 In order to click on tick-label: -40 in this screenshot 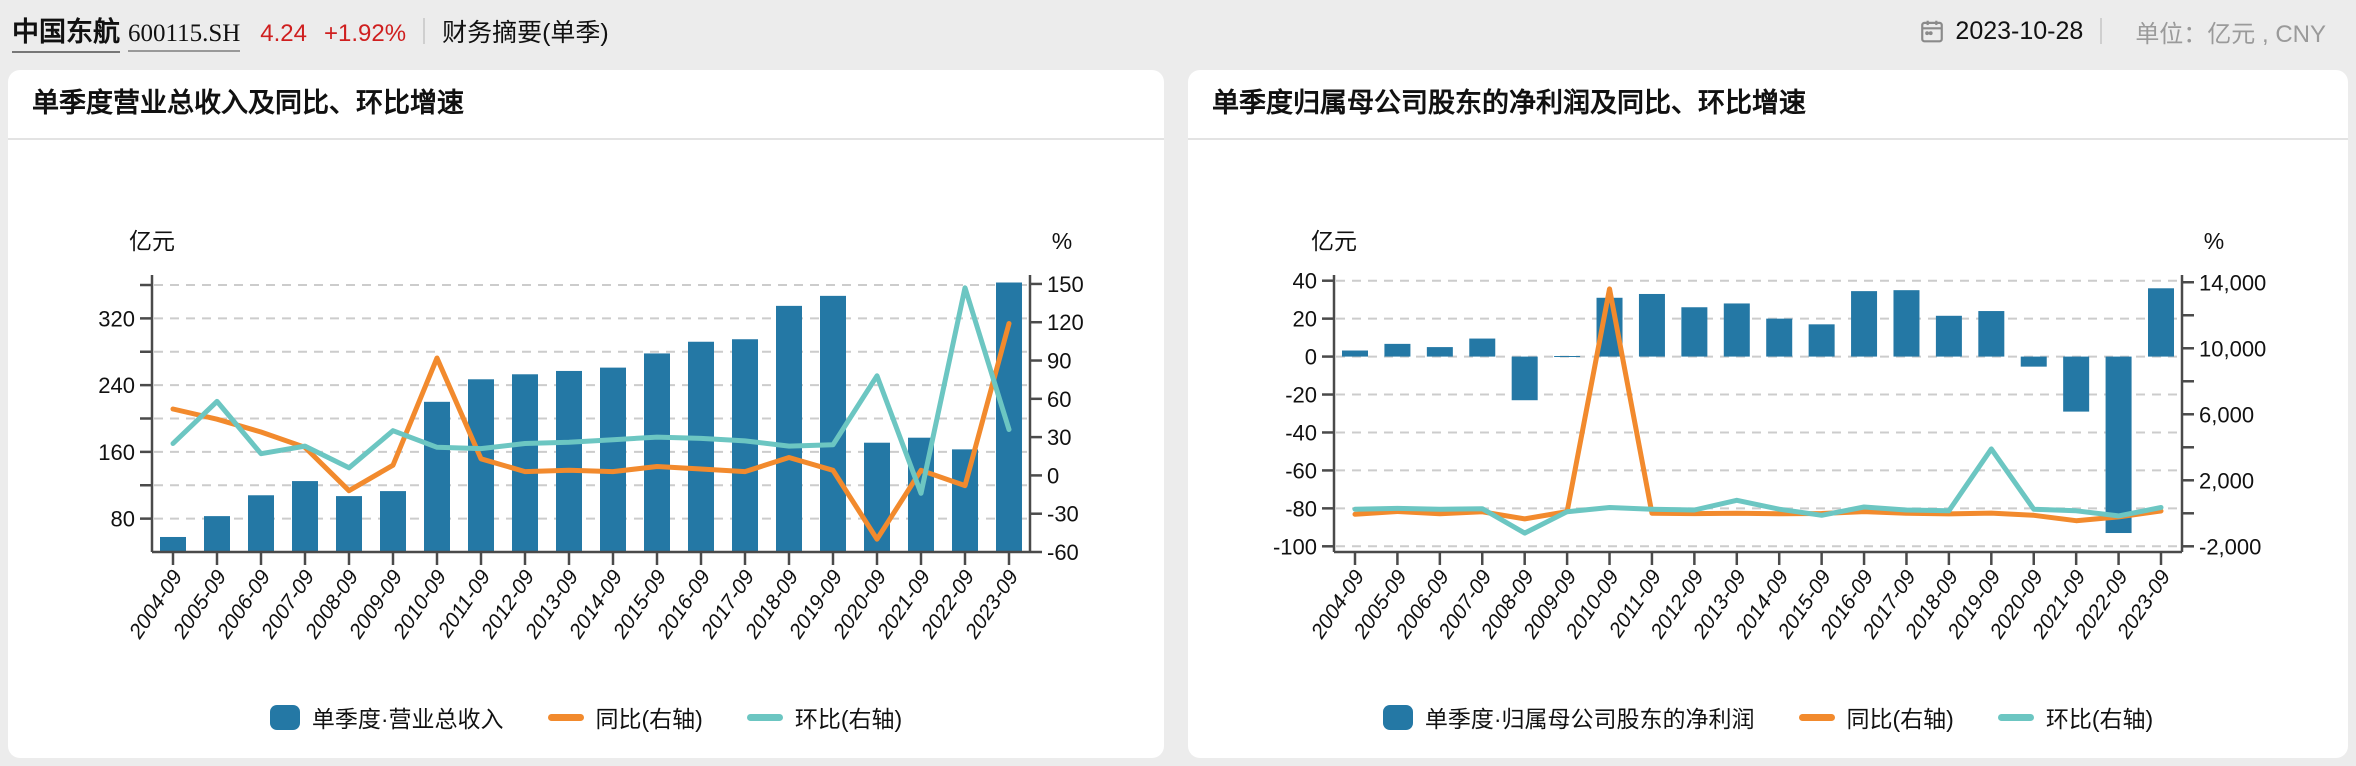, I will do `click(1301, 432)`.